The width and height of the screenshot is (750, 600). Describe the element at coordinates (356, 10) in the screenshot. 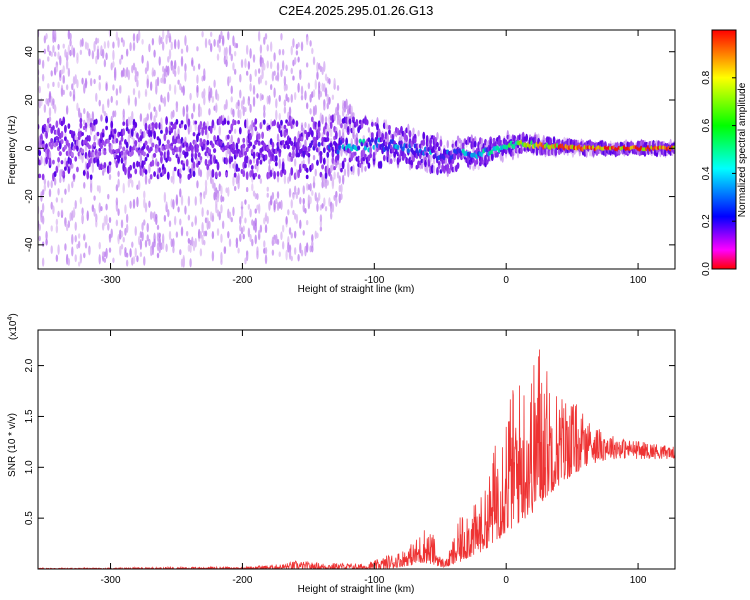

I see `figure-title: C2E4.2025.295.01.26.G13` at that location.